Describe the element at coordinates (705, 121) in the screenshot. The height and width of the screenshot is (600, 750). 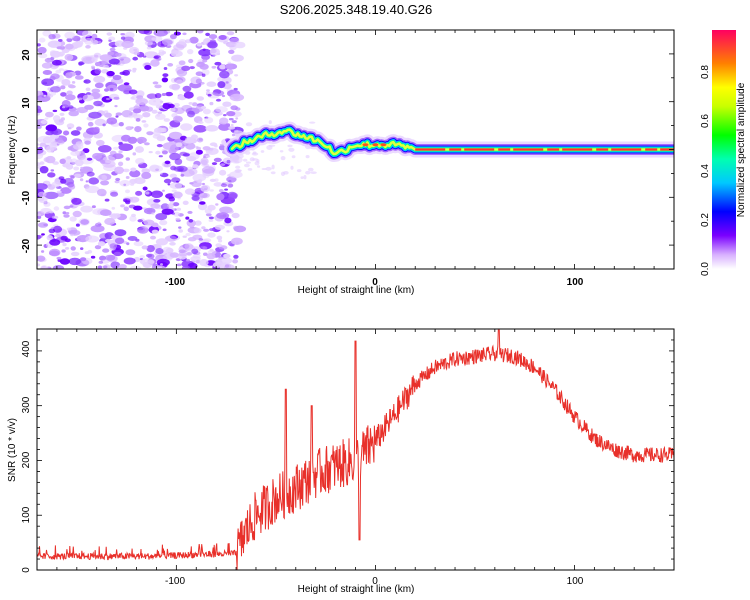
I see `colorbar-tick-3: 0.6` at that location.